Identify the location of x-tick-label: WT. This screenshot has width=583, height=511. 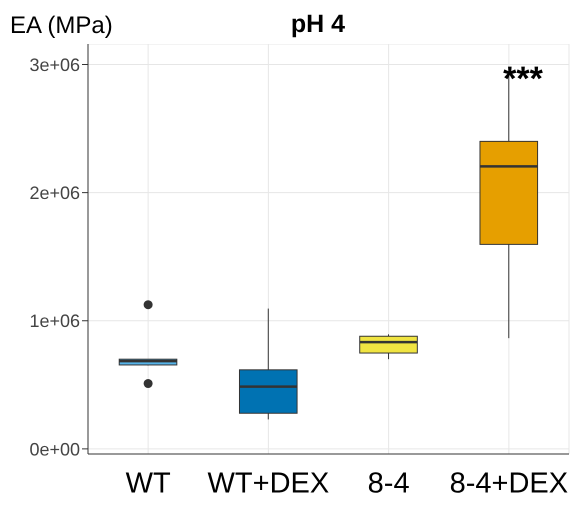
(148, 484).